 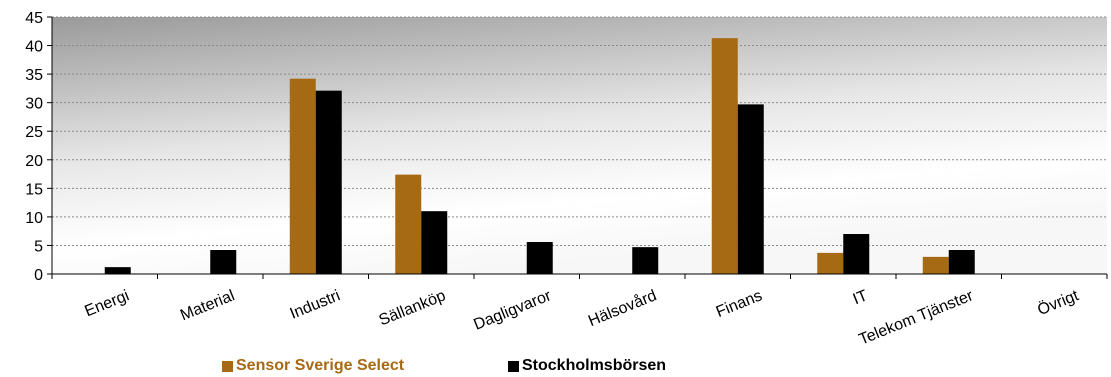 I want to click on y-tick-label: 40, so click(x=34, y=47).